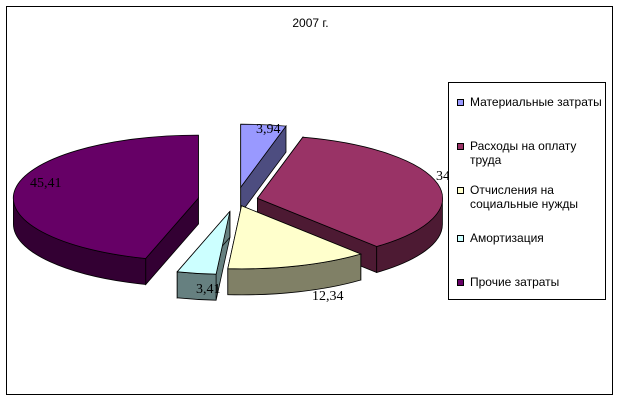 The image size is (621, 403). I want to click on legend-item-labor: Расходы на оплату труда, so click(530, 153).